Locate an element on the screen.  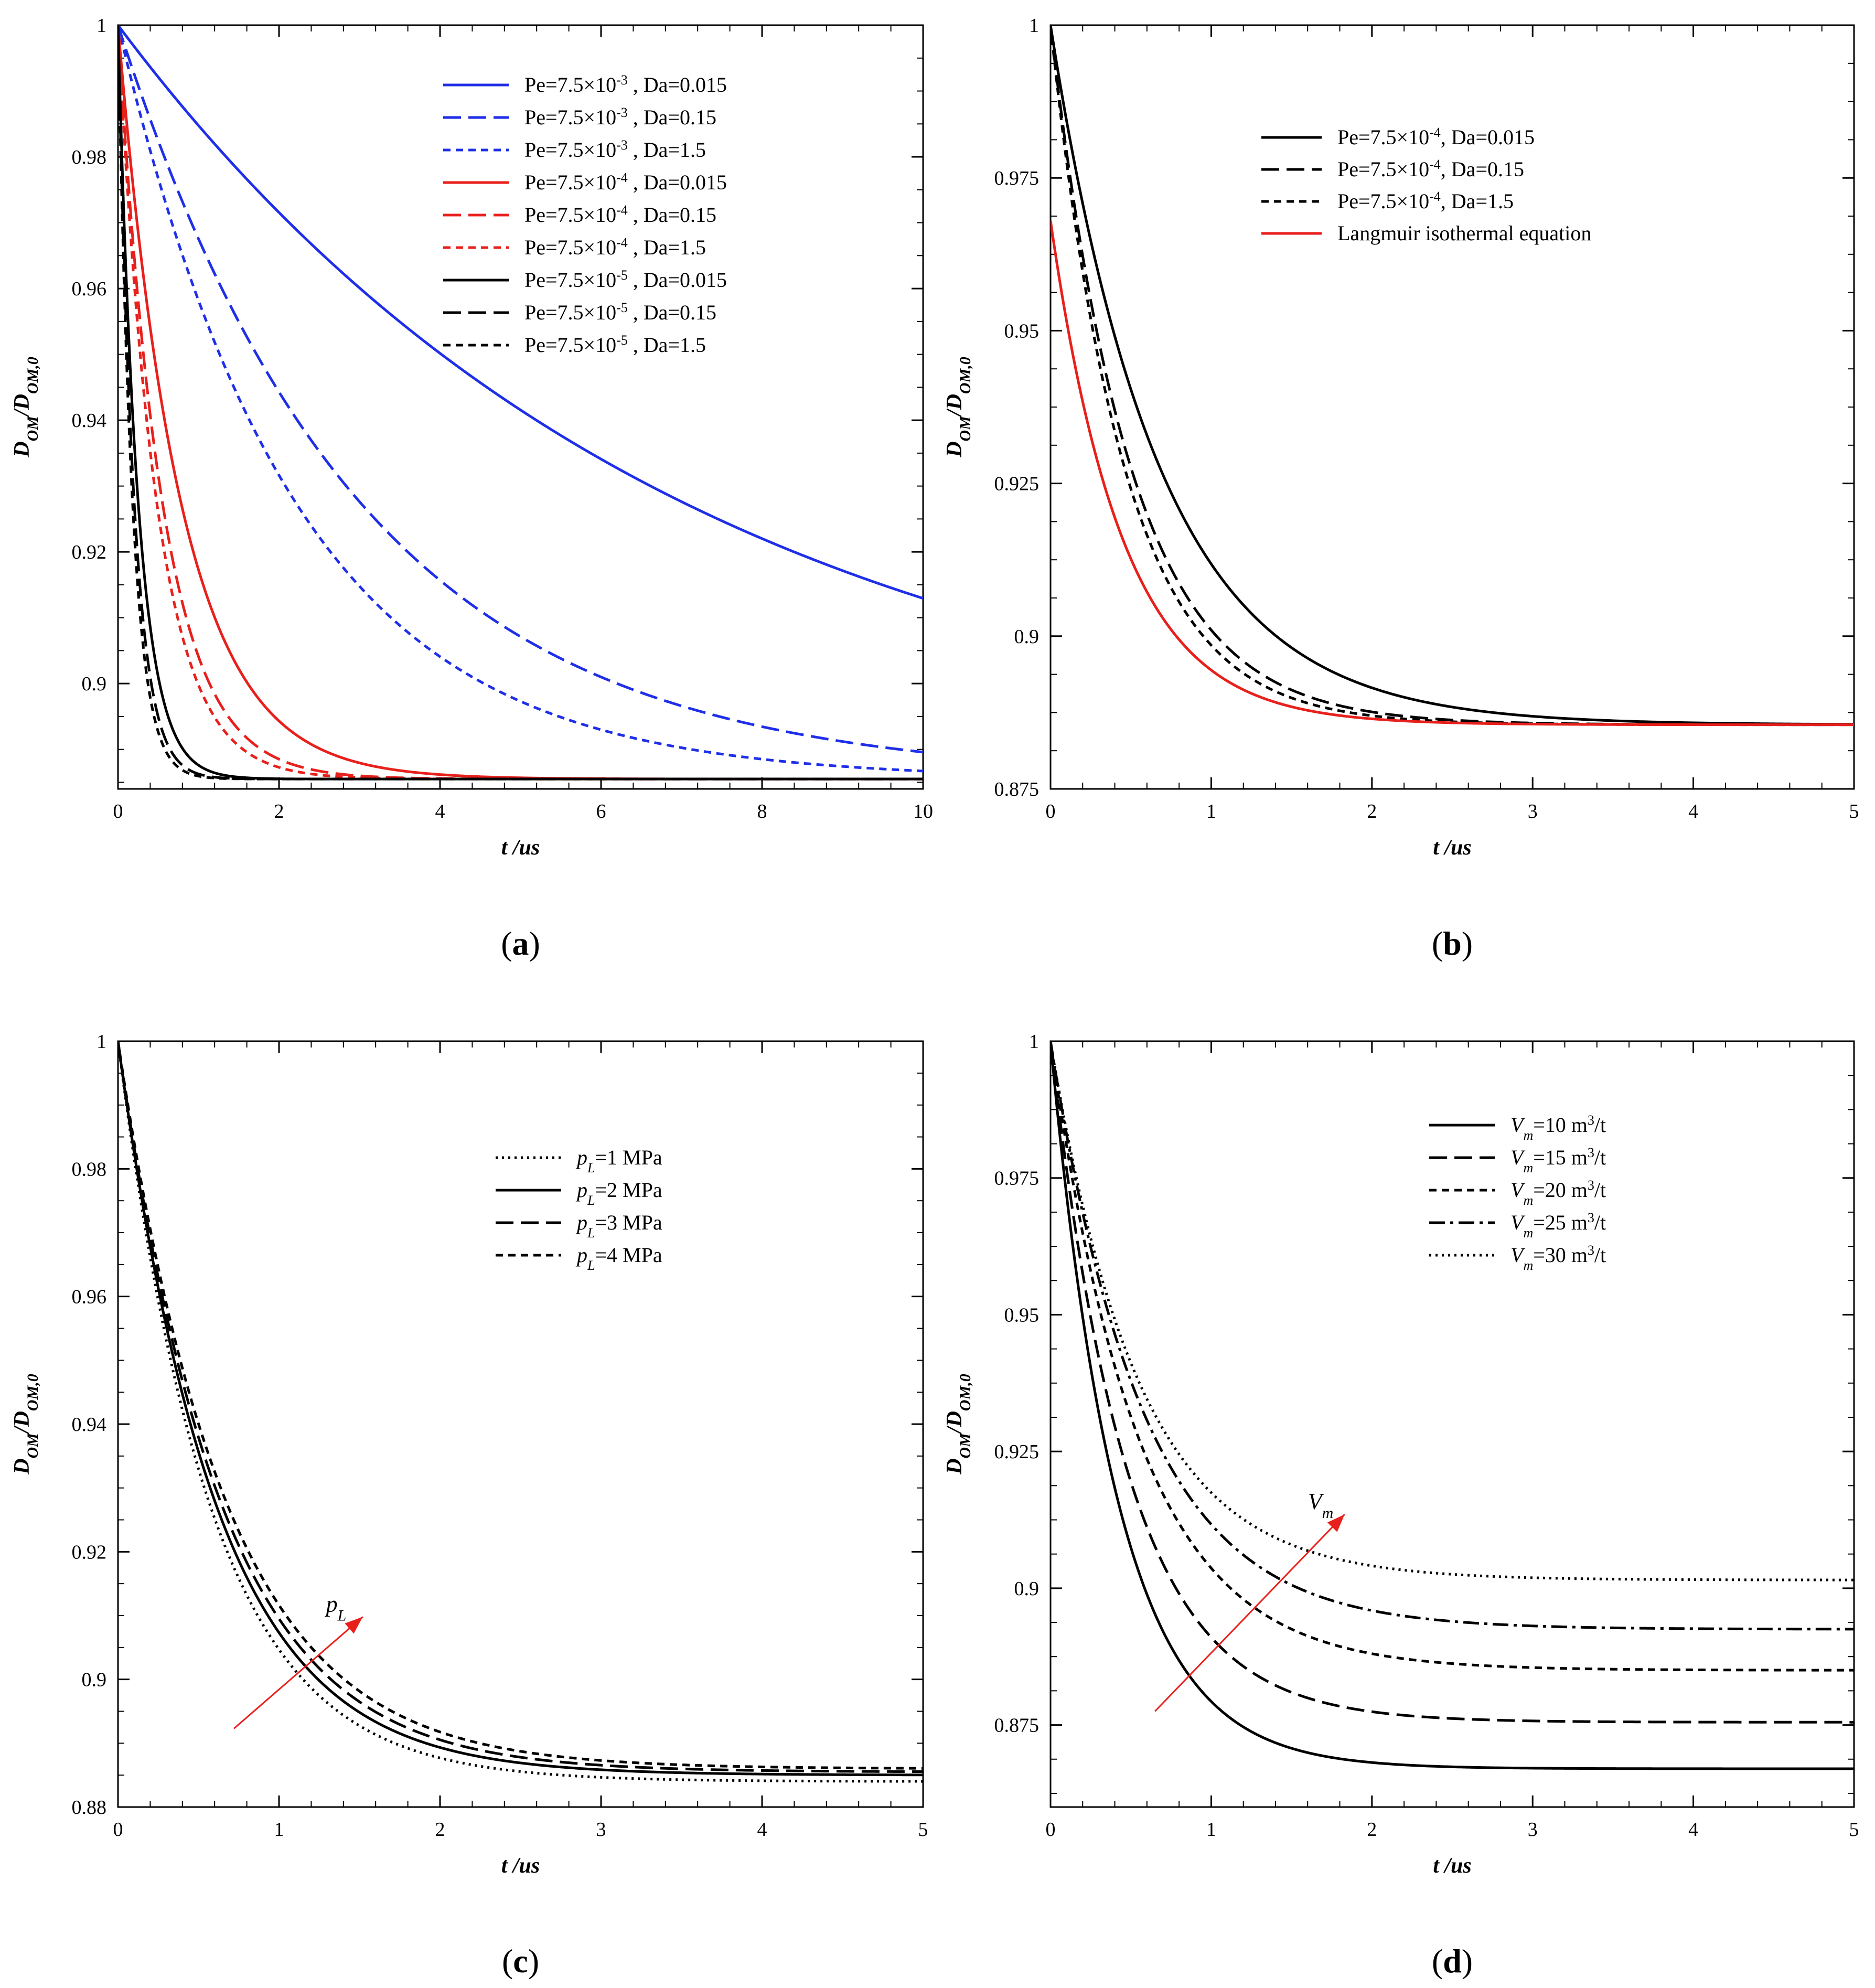
legend-text: Langmuir isothermal equation is located at coordinates (1464, 233).